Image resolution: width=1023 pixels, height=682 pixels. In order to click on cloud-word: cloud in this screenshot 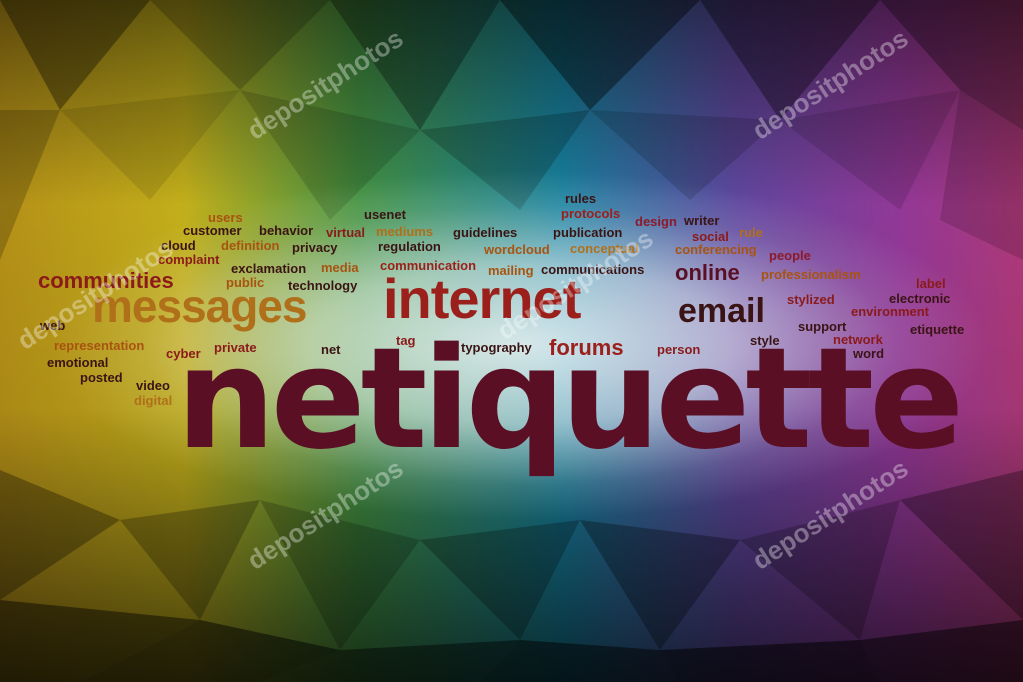, I will do `click(178, 245)`.